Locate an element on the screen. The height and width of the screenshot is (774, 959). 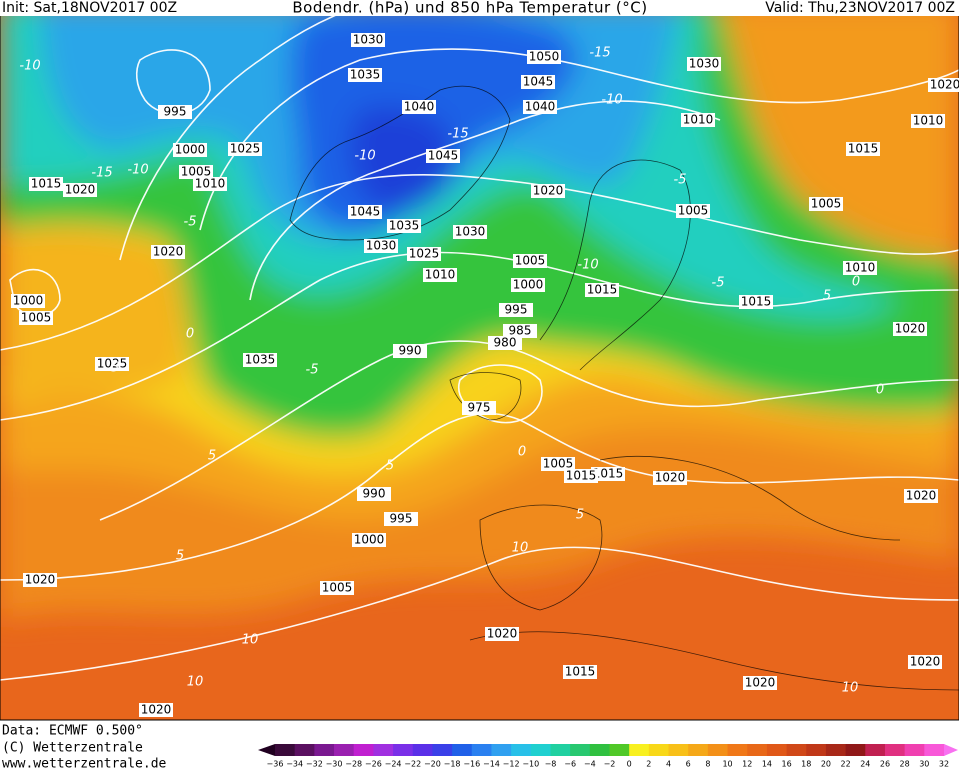
isobar-label: 980 is located at coordinates (505, 343).